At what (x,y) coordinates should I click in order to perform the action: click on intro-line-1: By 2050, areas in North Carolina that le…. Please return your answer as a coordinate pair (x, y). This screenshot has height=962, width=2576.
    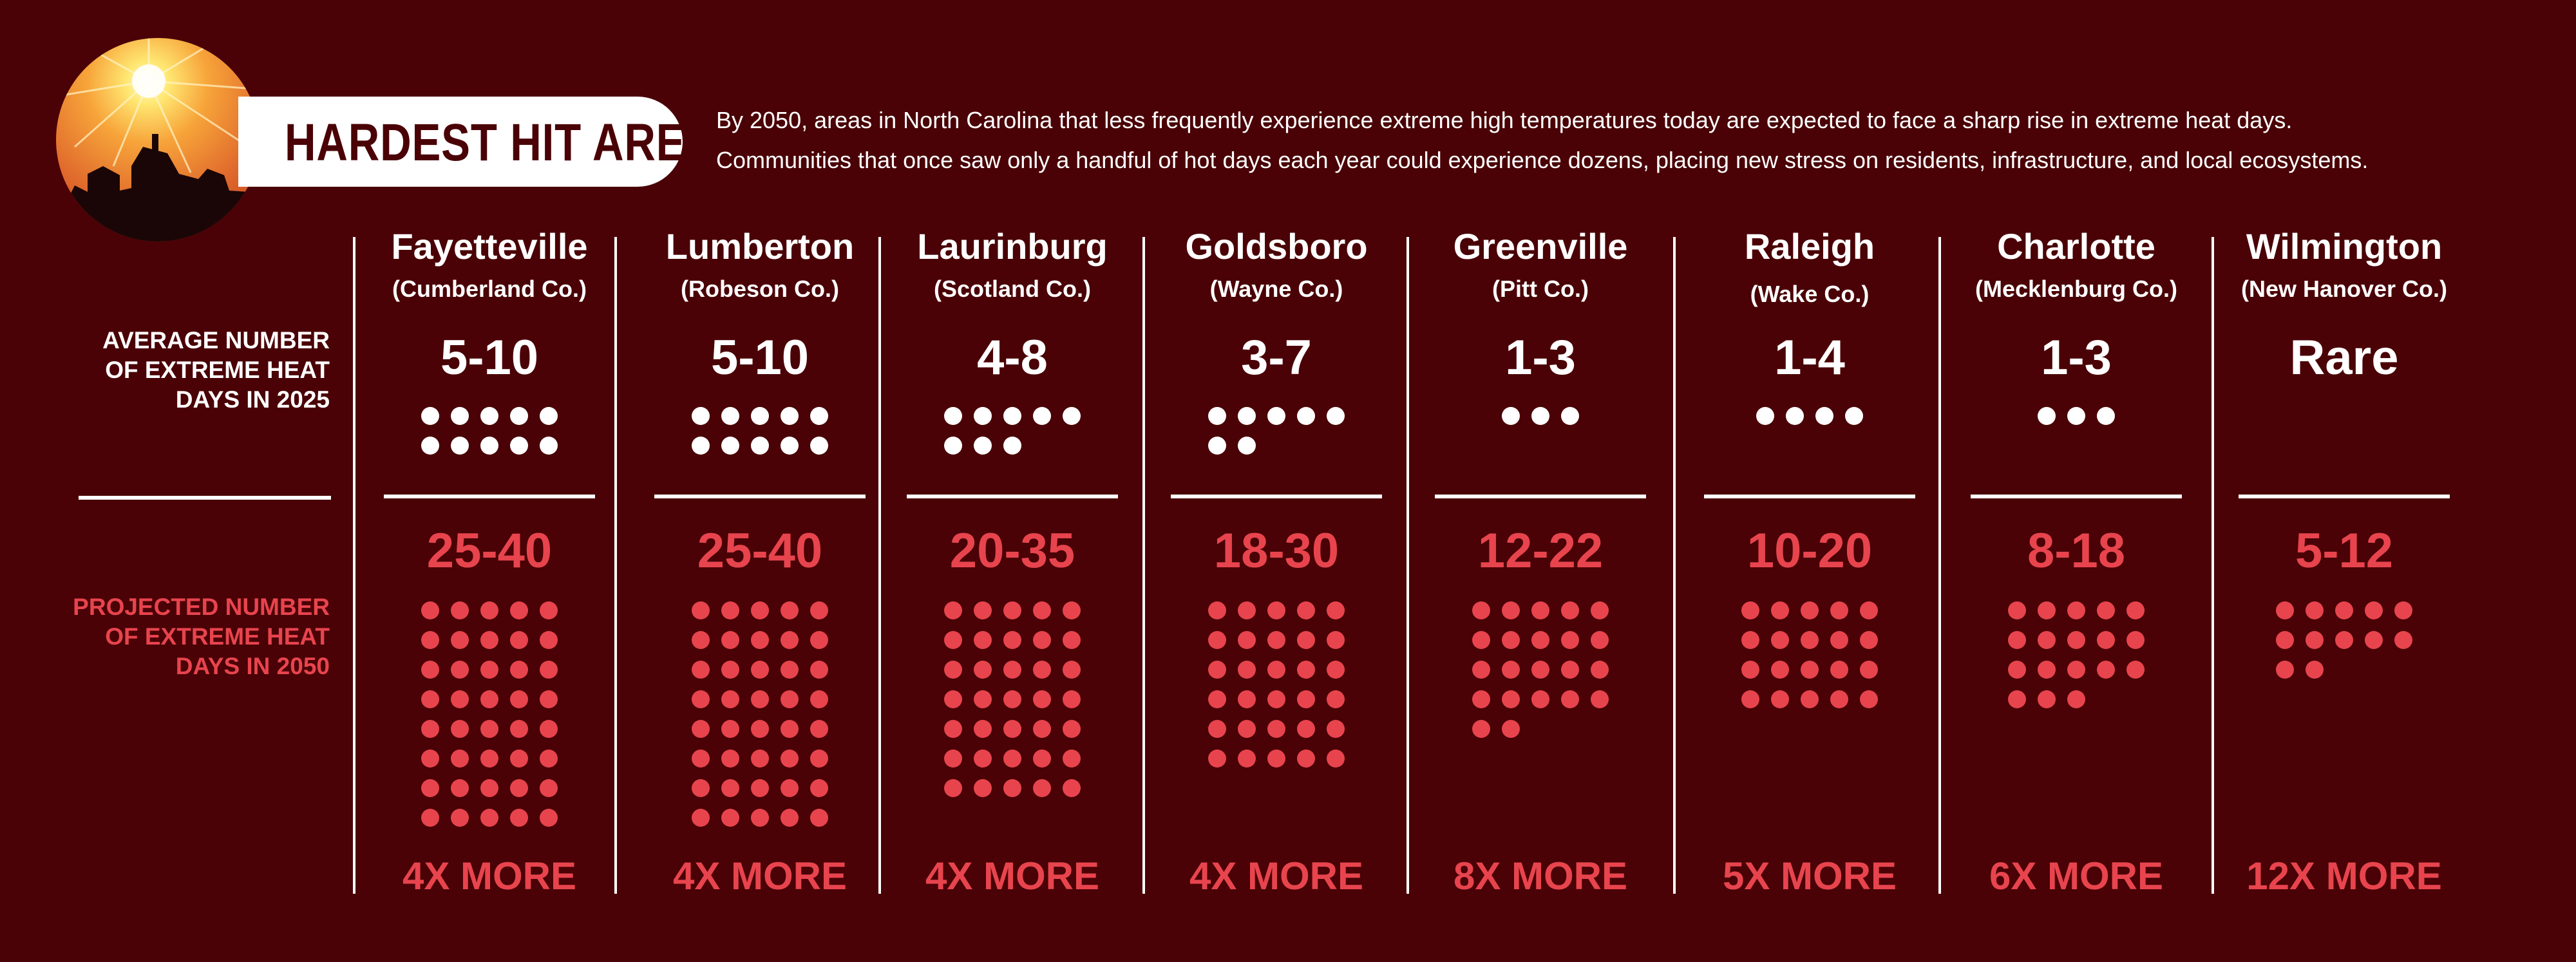
    Looking at the image, I should click on (1504, 120).